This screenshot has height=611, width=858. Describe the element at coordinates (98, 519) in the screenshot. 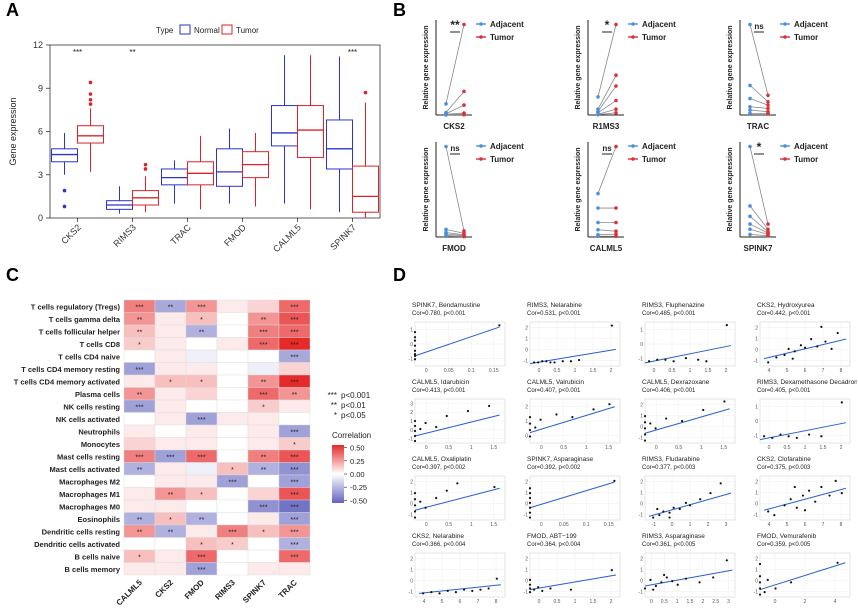

I see `heatmap-row-label: Eosinophils` at that location.